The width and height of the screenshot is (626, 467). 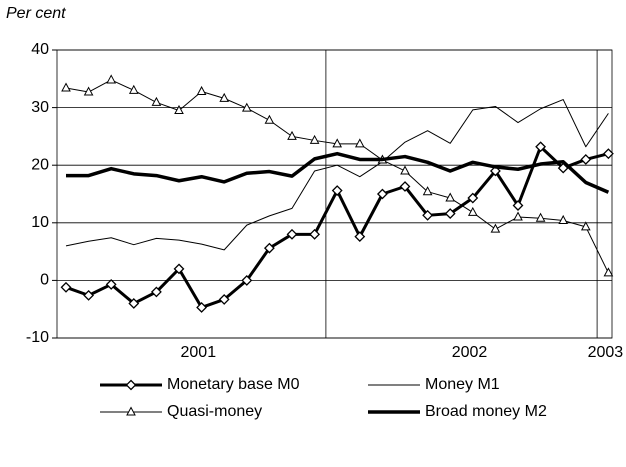 What do you see at coordinates (338, 172) in the screenshot?
I see `series-line` at bounding box center [338, 172].